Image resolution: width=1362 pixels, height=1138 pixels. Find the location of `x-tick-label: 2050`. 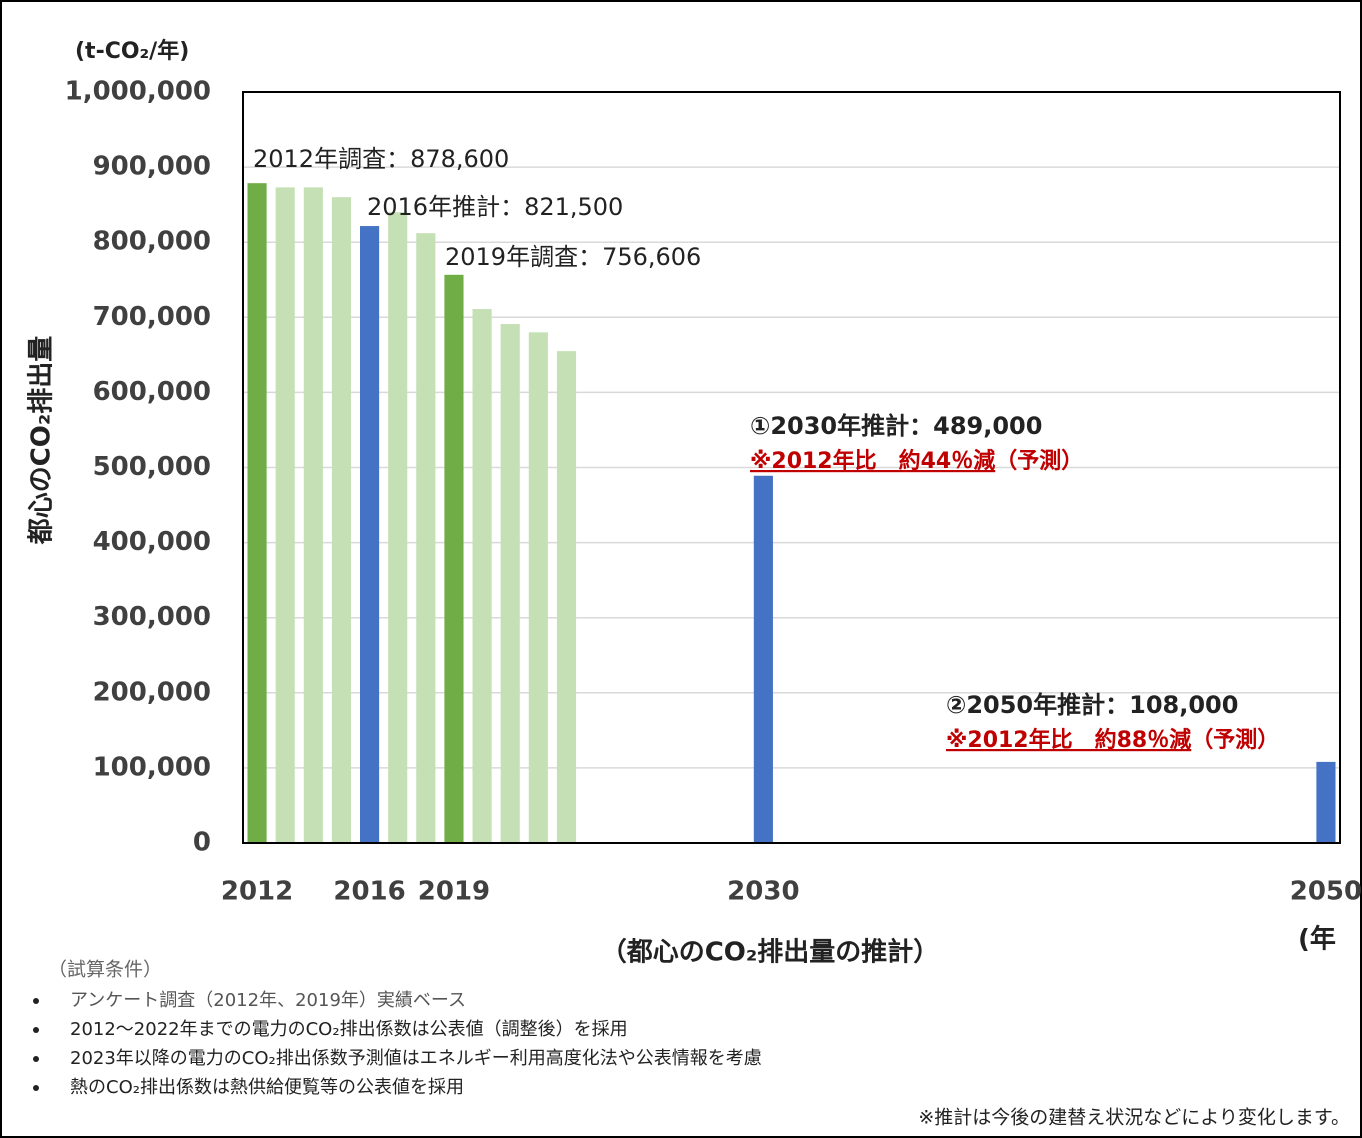

x-tick-label: 2050 is located at coordinates (1326, 892).